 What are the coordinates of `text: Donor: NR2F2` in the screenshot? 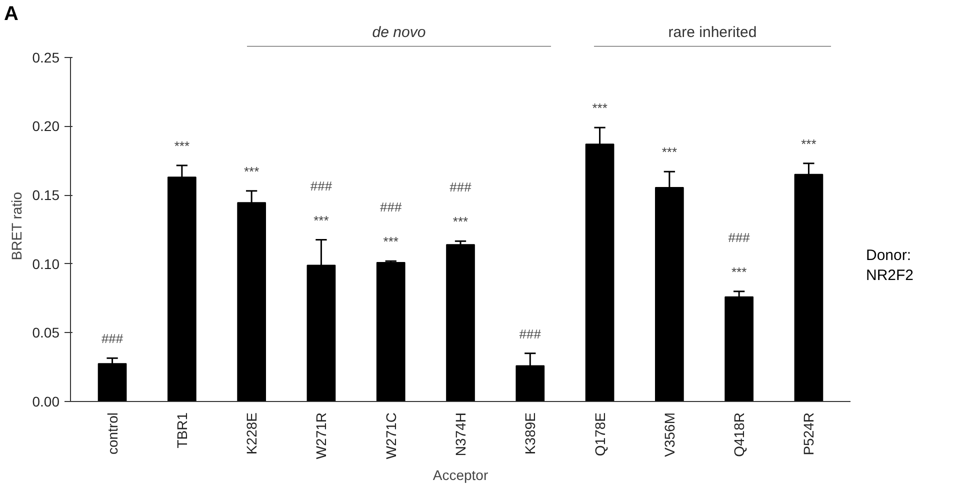 It's located at (890, 266).